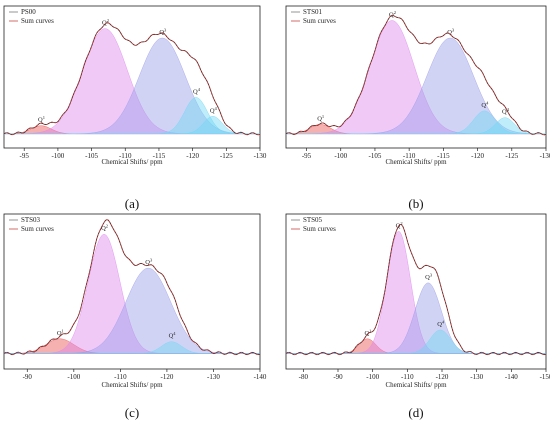 Image resolution: width=550 pixels, height=424 pixels. I want to click on panel-label: (b), so click(415, 203).